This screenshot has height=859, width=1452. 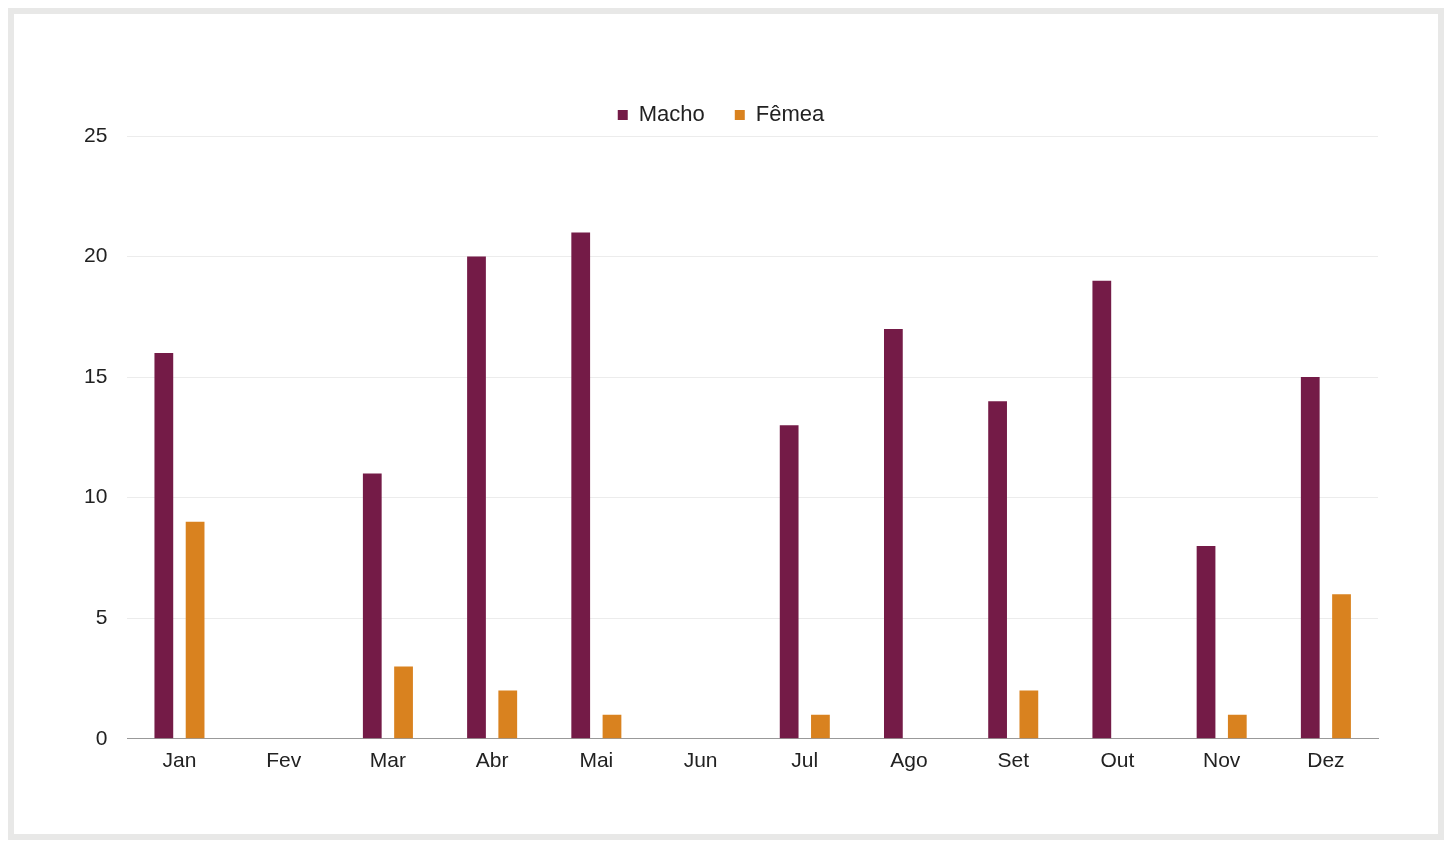 What do you see at coordinates (790, 114) in the screenshot?
I see `legend-label: Fêmea` at bounding box center [790, 114].